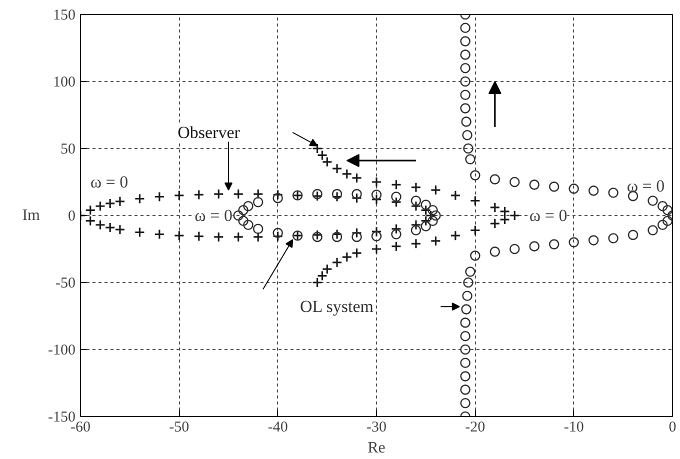 This screenshot has width=680, height=459. I want to click on y-tick-label: 150, so click(64, 16).